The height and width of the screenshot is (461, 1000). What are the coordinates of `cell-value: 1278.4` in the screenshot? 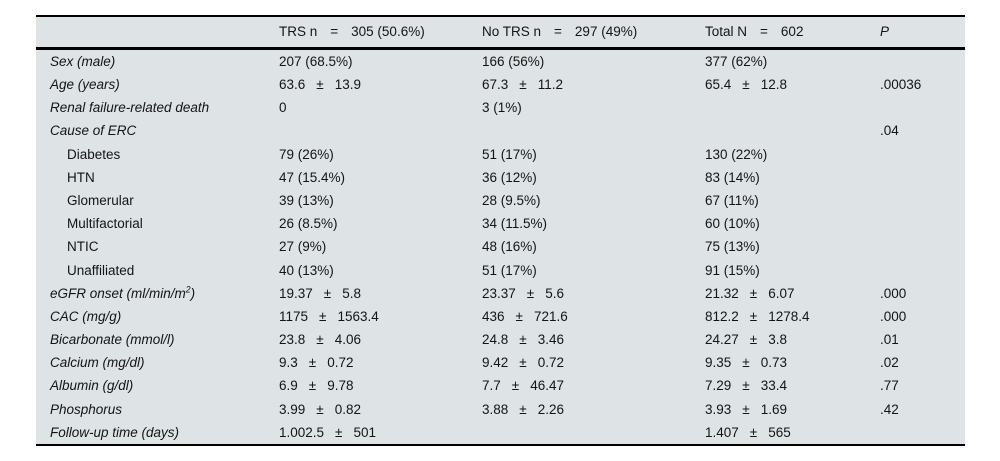 It's located at (789, 316).